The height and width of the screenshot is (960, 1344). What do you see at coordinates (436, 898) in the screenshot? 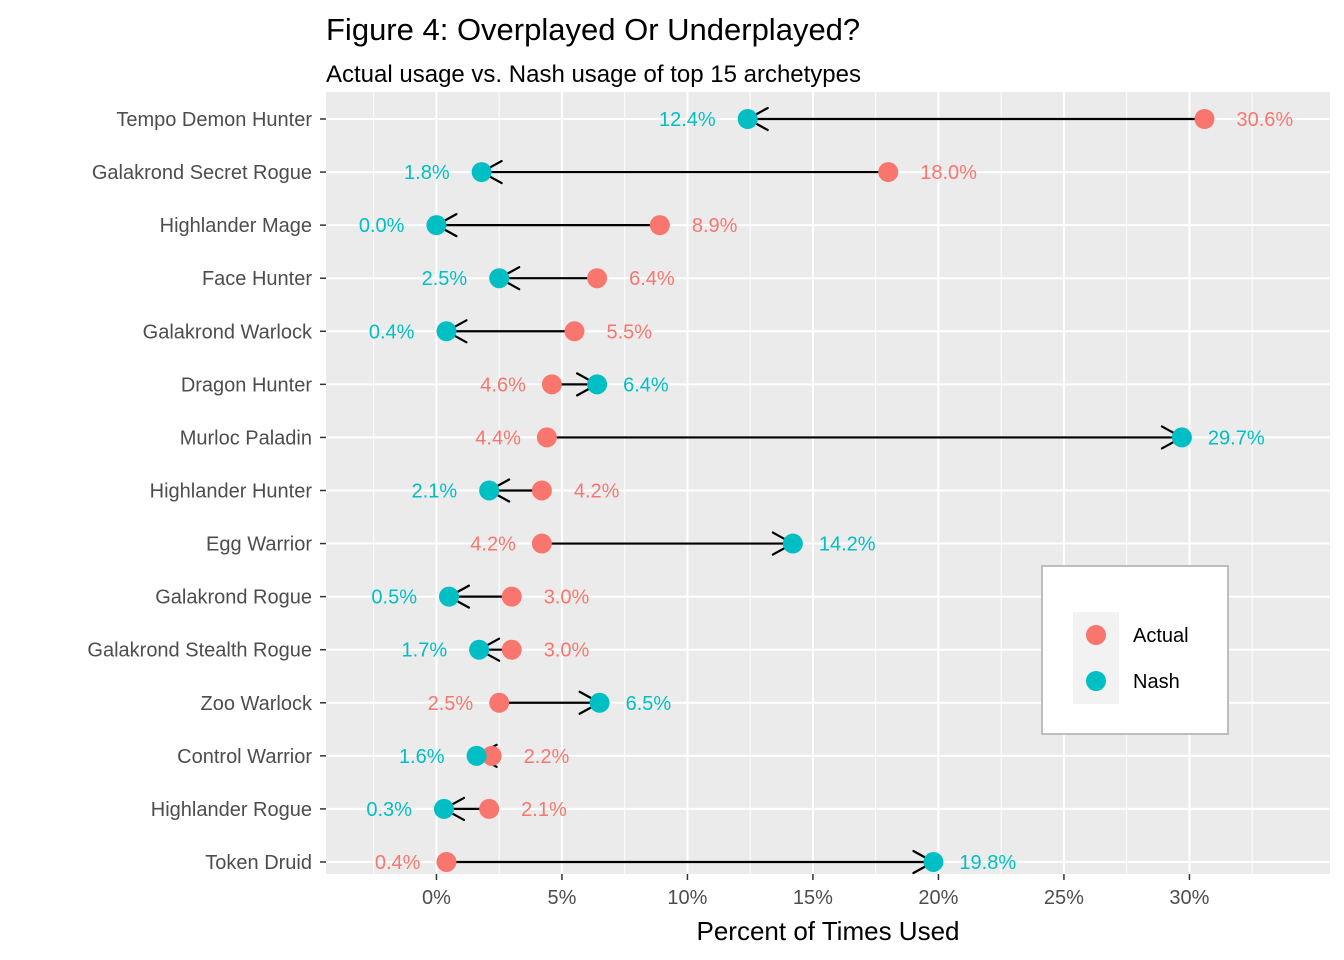
I see `x-tick-label: 0%` at bounding box center [436, 898].